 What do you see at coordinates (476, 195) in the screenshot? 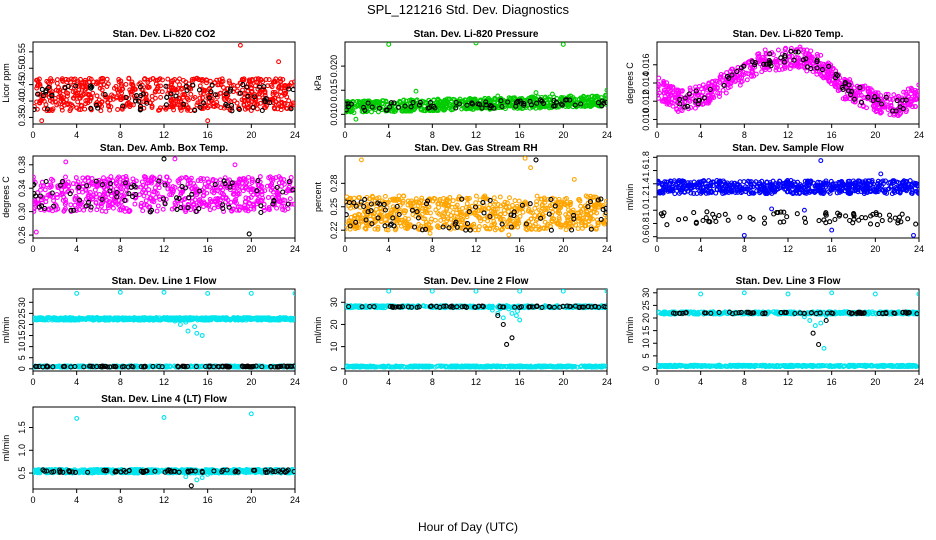
I see `series-black` at bounding box center [476, 195].